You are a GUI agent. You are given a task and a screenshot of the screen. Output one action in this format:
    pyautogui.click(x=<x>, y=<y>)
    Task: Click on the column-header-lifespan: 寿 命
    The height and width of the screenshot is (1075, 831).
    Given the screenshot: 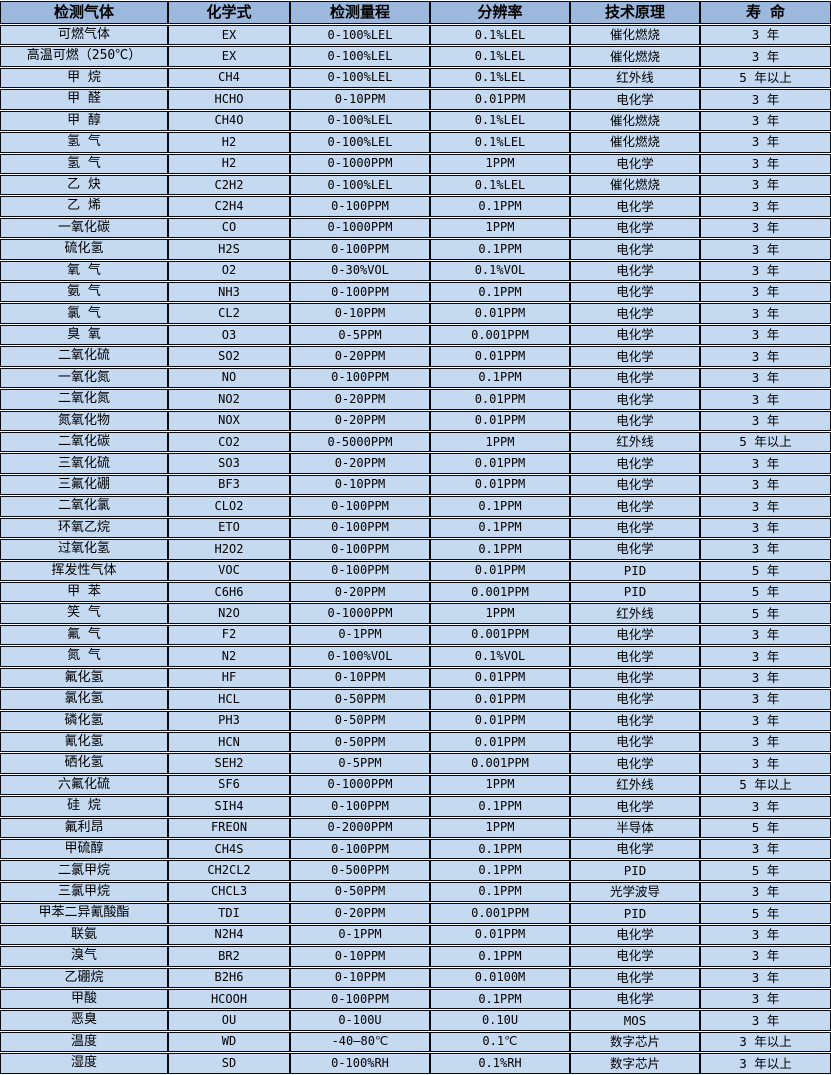 What is the action you would take?
    pyautogui.click(x=765, y=12)
    